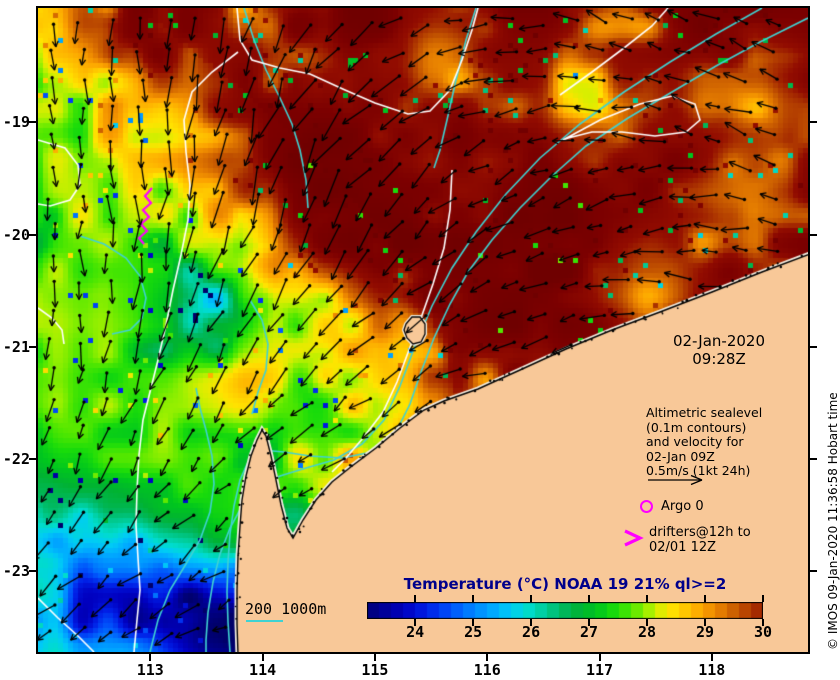 The height and width of the screenshot is (680, 840). Describe the element at coordinates (589, 632) in the screenshot. I see `colorbar-tick-label: 27` at that location.